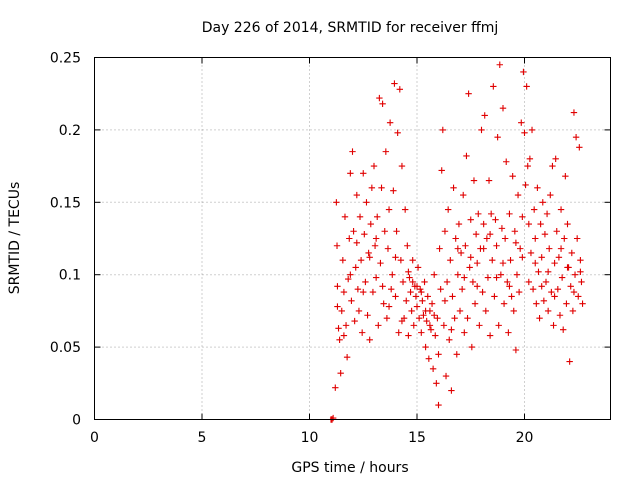 This screenshot has height=480, width=640. Describe the element at coordinates (70, 131) in the screenshot. I see `y-tick-label: 0.2` at that location.